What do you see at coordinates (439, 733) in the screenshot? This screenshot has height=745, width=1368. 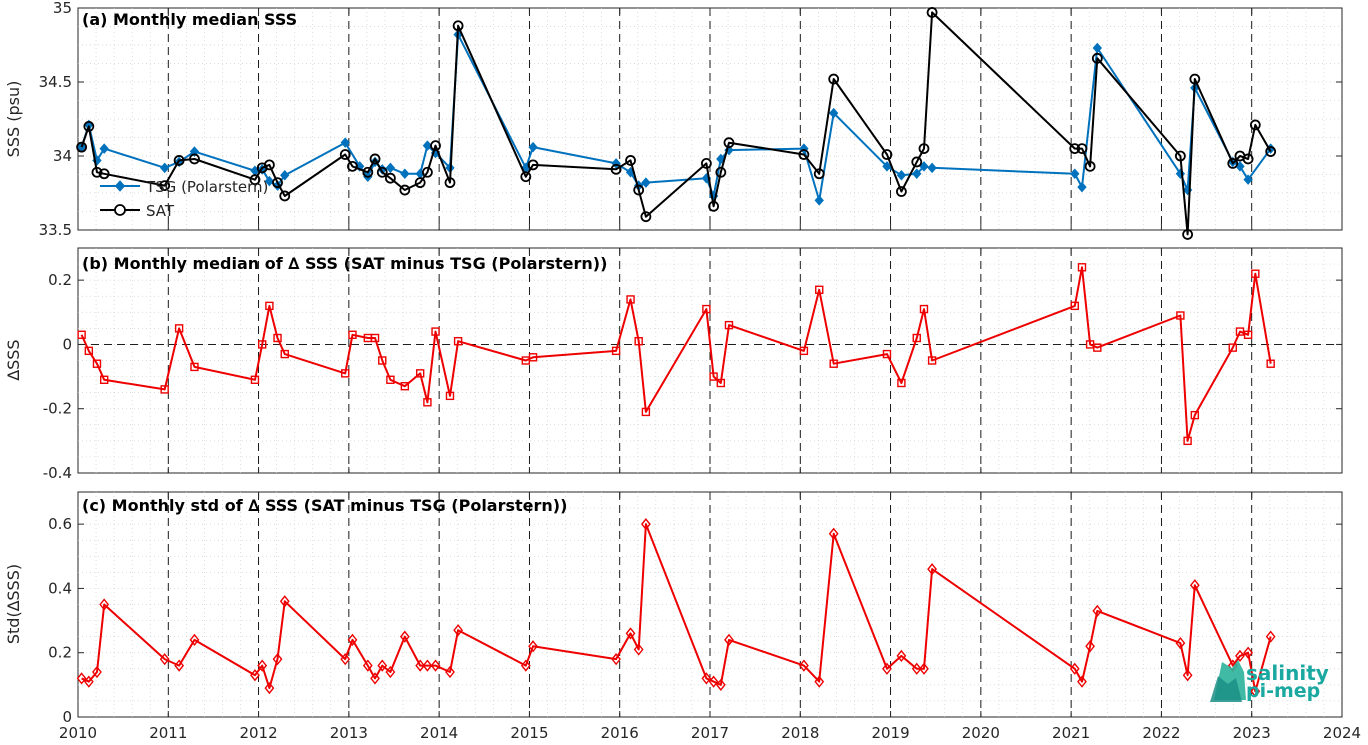 I see `x-tick-label: 2014` at bounding box center [439, 733].